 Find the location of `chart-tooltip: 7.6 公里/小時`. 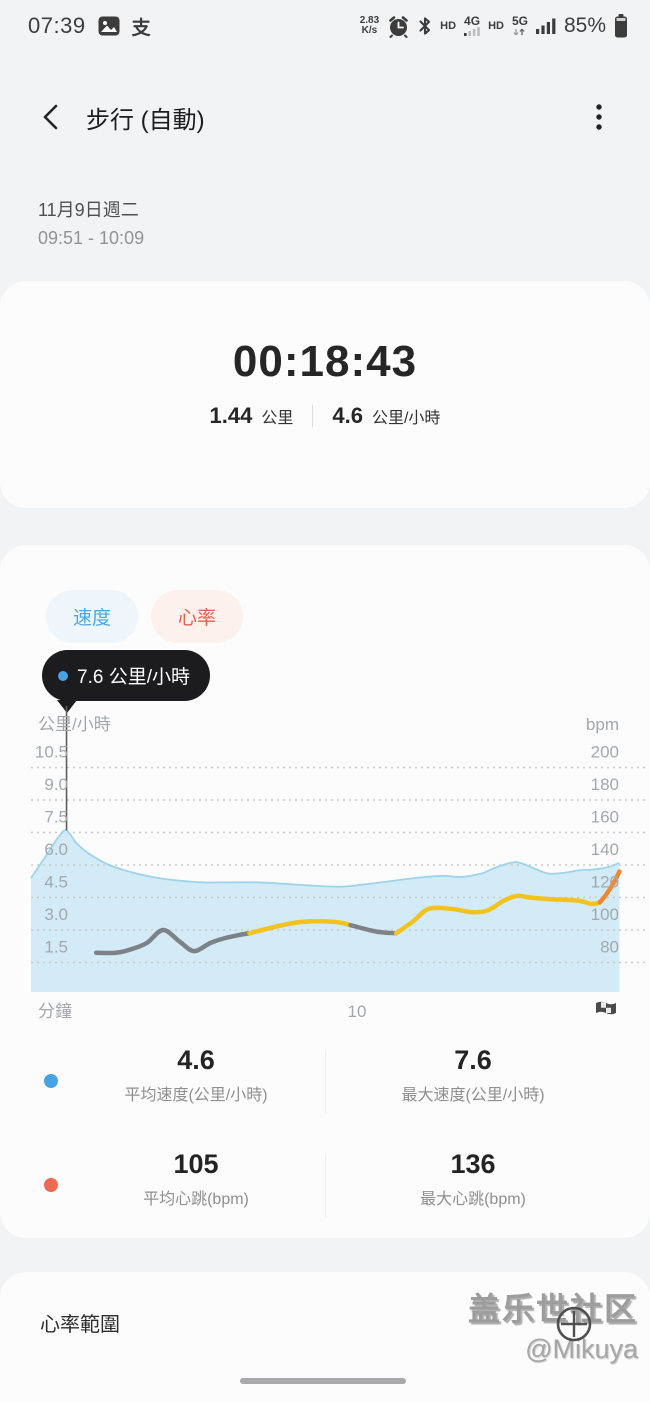

chart-tooltip: 7.6 公里/小時 is located at coordinates (126, 681).